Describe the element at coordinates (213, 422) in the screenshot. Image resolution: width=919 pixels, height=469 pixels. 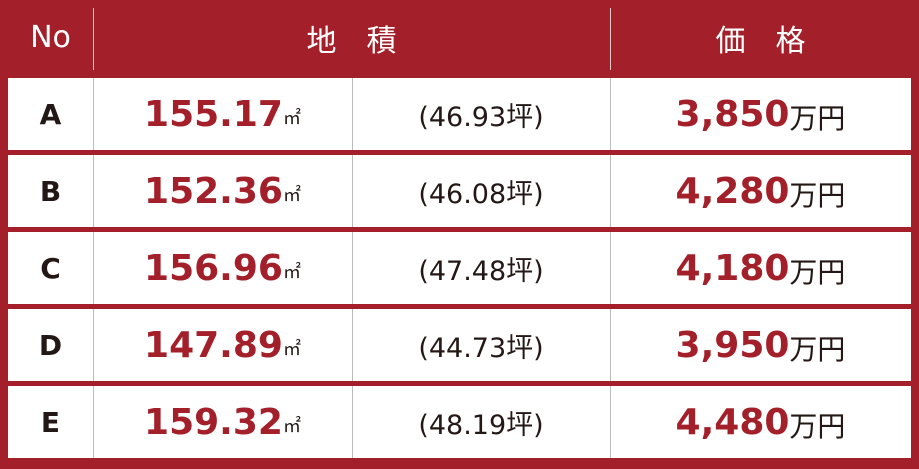
I see `area-value: 159.32` at that location.